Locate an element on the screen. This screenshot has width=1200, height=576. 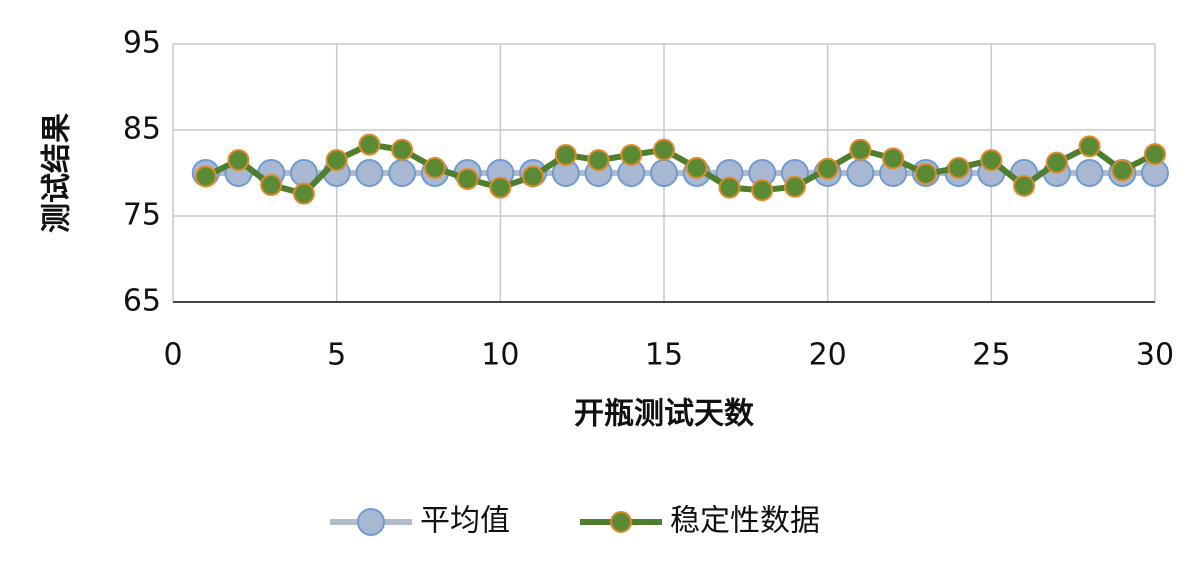
y-axis-title: 测试结果 is located at coordinates (57, 173).